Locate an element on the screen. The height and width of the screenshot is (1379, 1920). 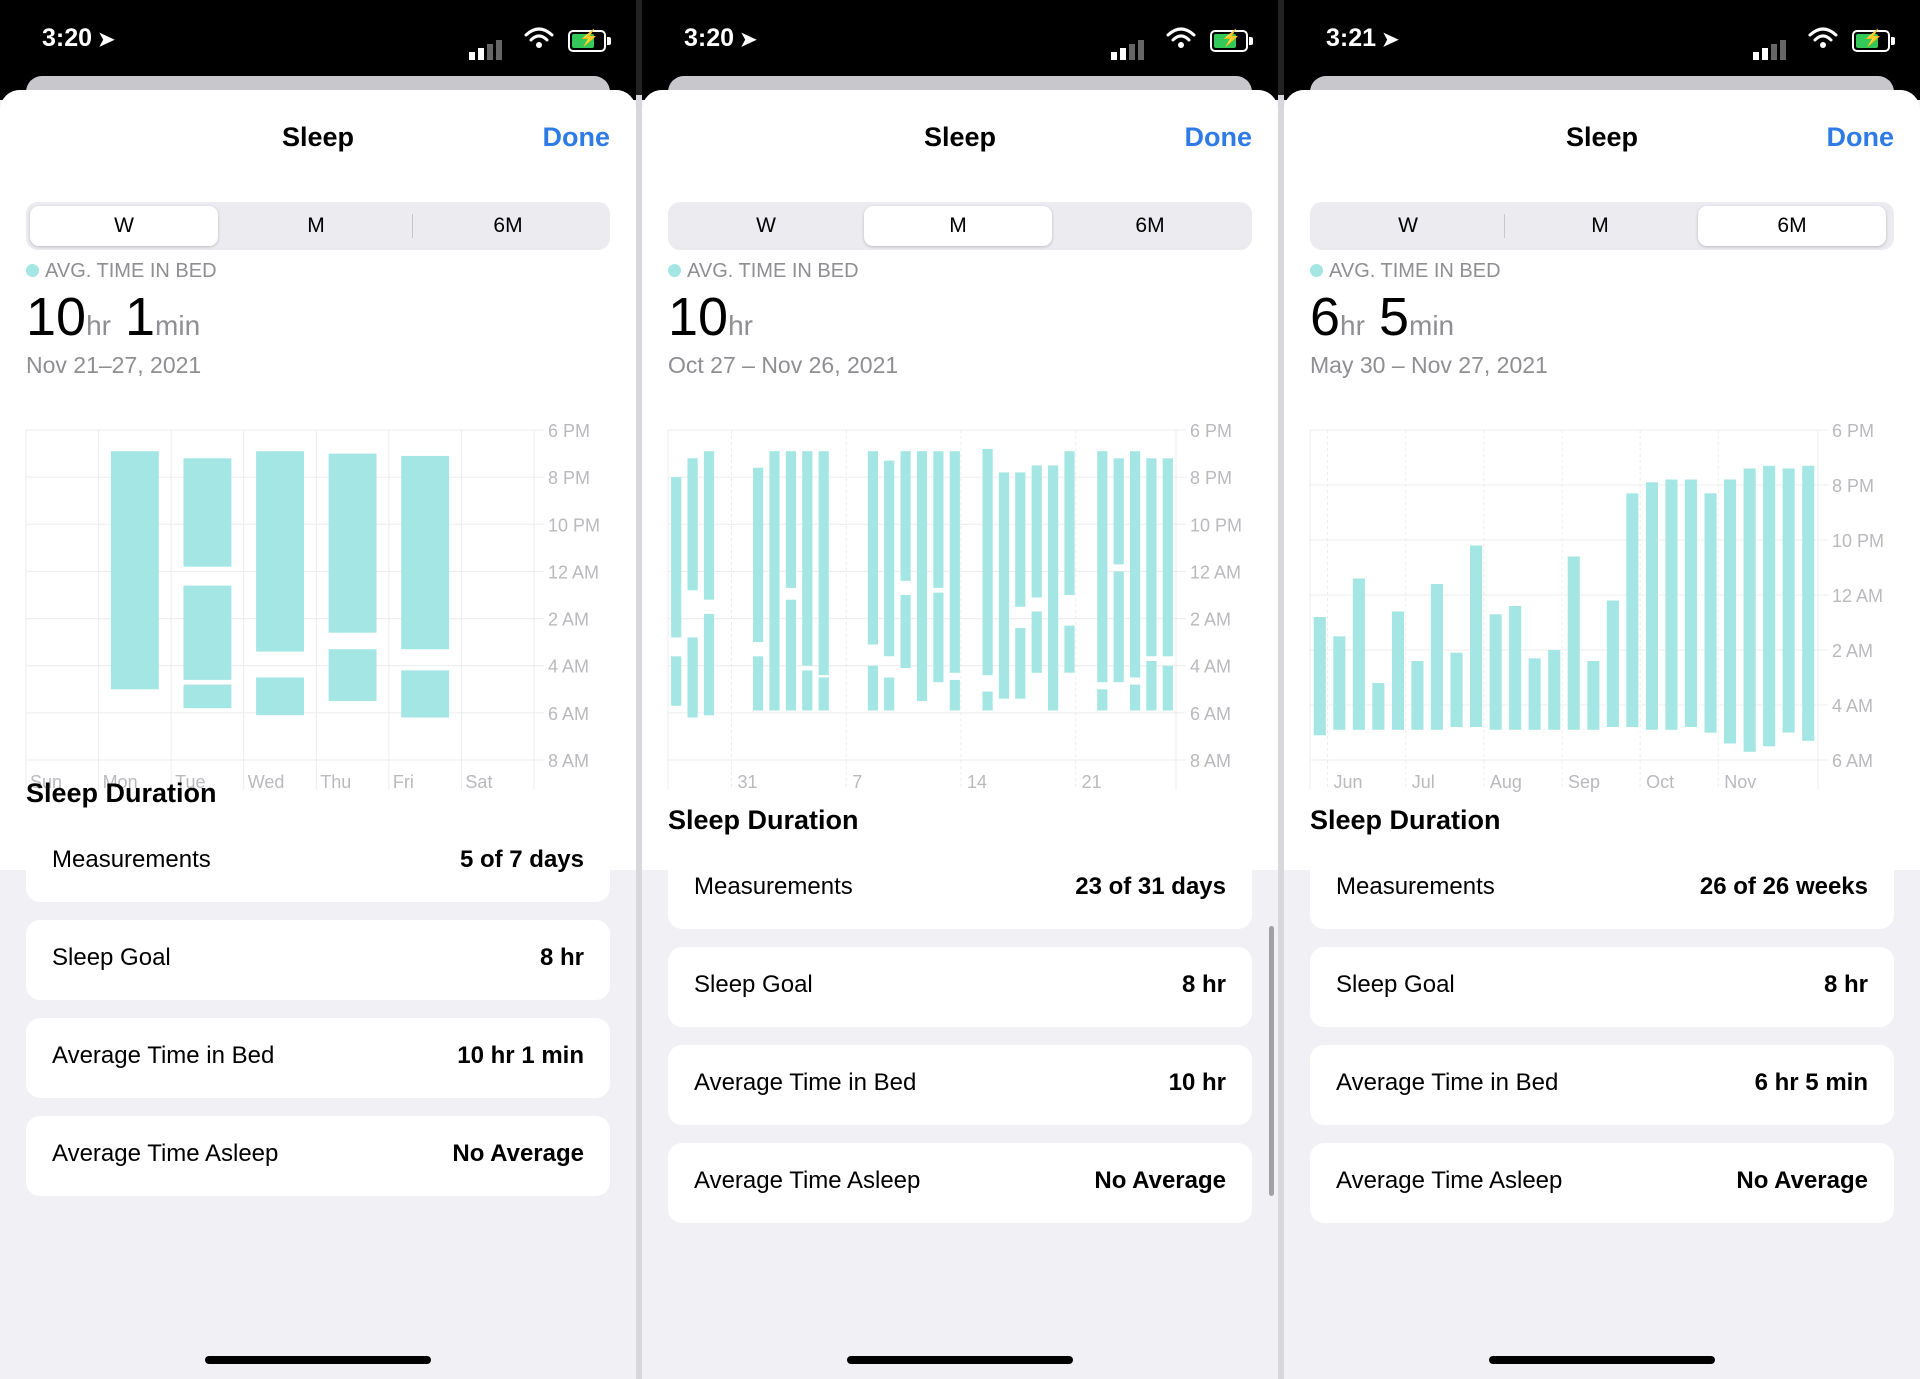
charging-bolt-icon: ⚡ is located at coordinates (1873, 38).